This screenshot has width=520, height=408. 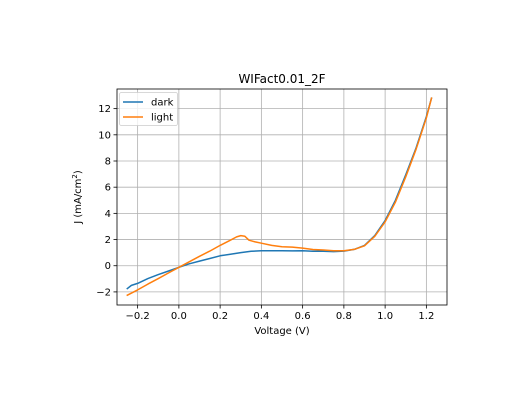 I want to click on y-axis-ticks: −2 0 2 4 6 8 10 12, so click(x=106, y=201).